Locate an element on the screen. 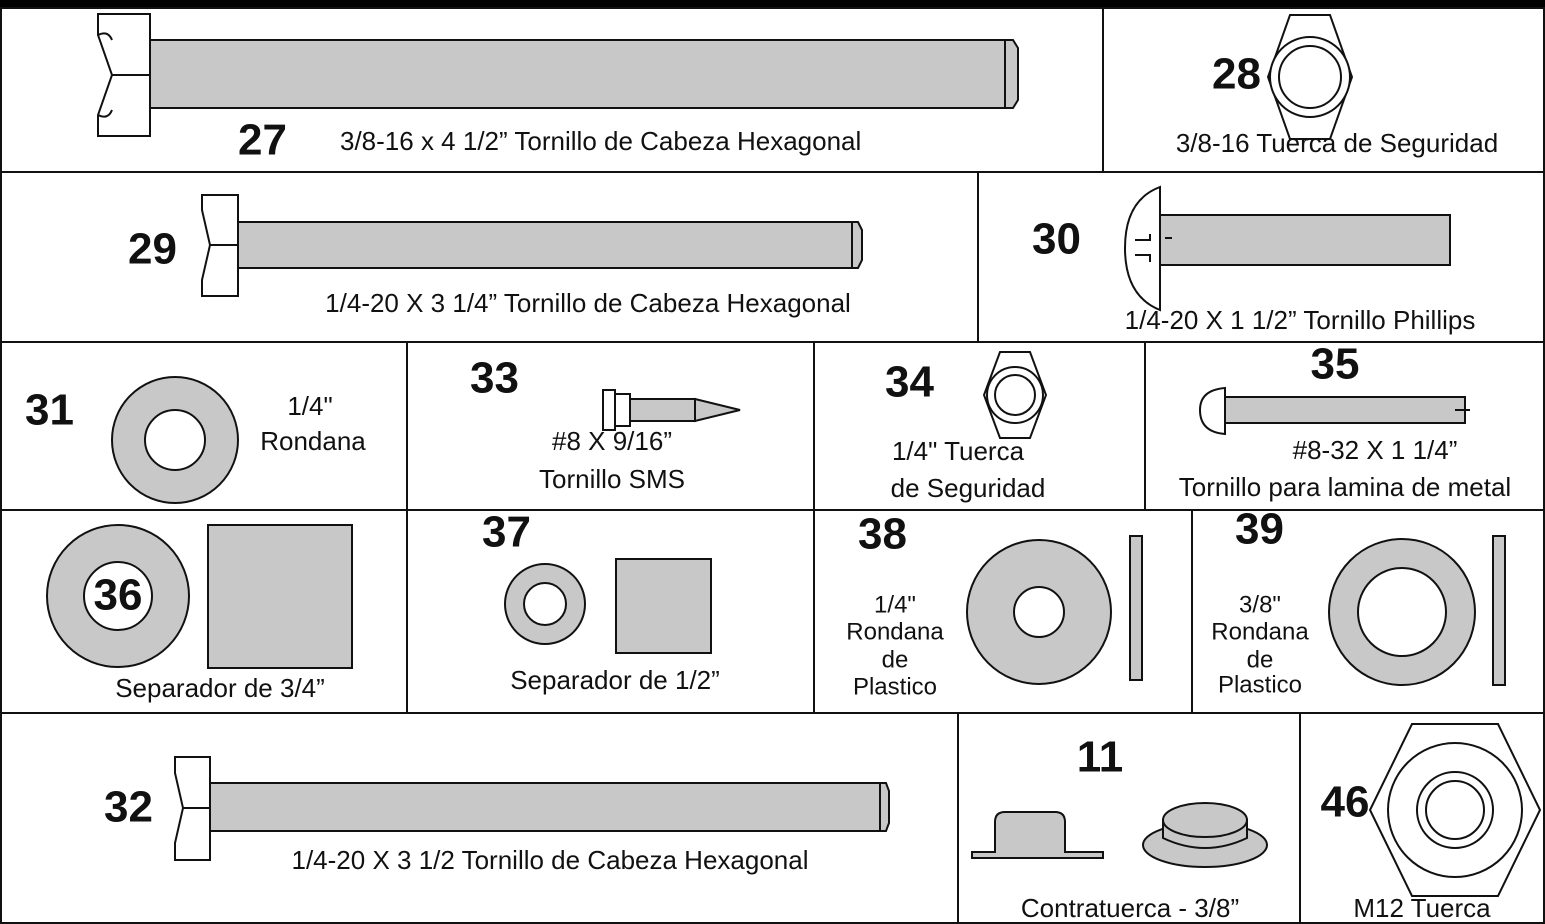 The height and width of the screenshot is (924, 1545). part-label: Separador de 1/2” is located at coordinates (615, 680).